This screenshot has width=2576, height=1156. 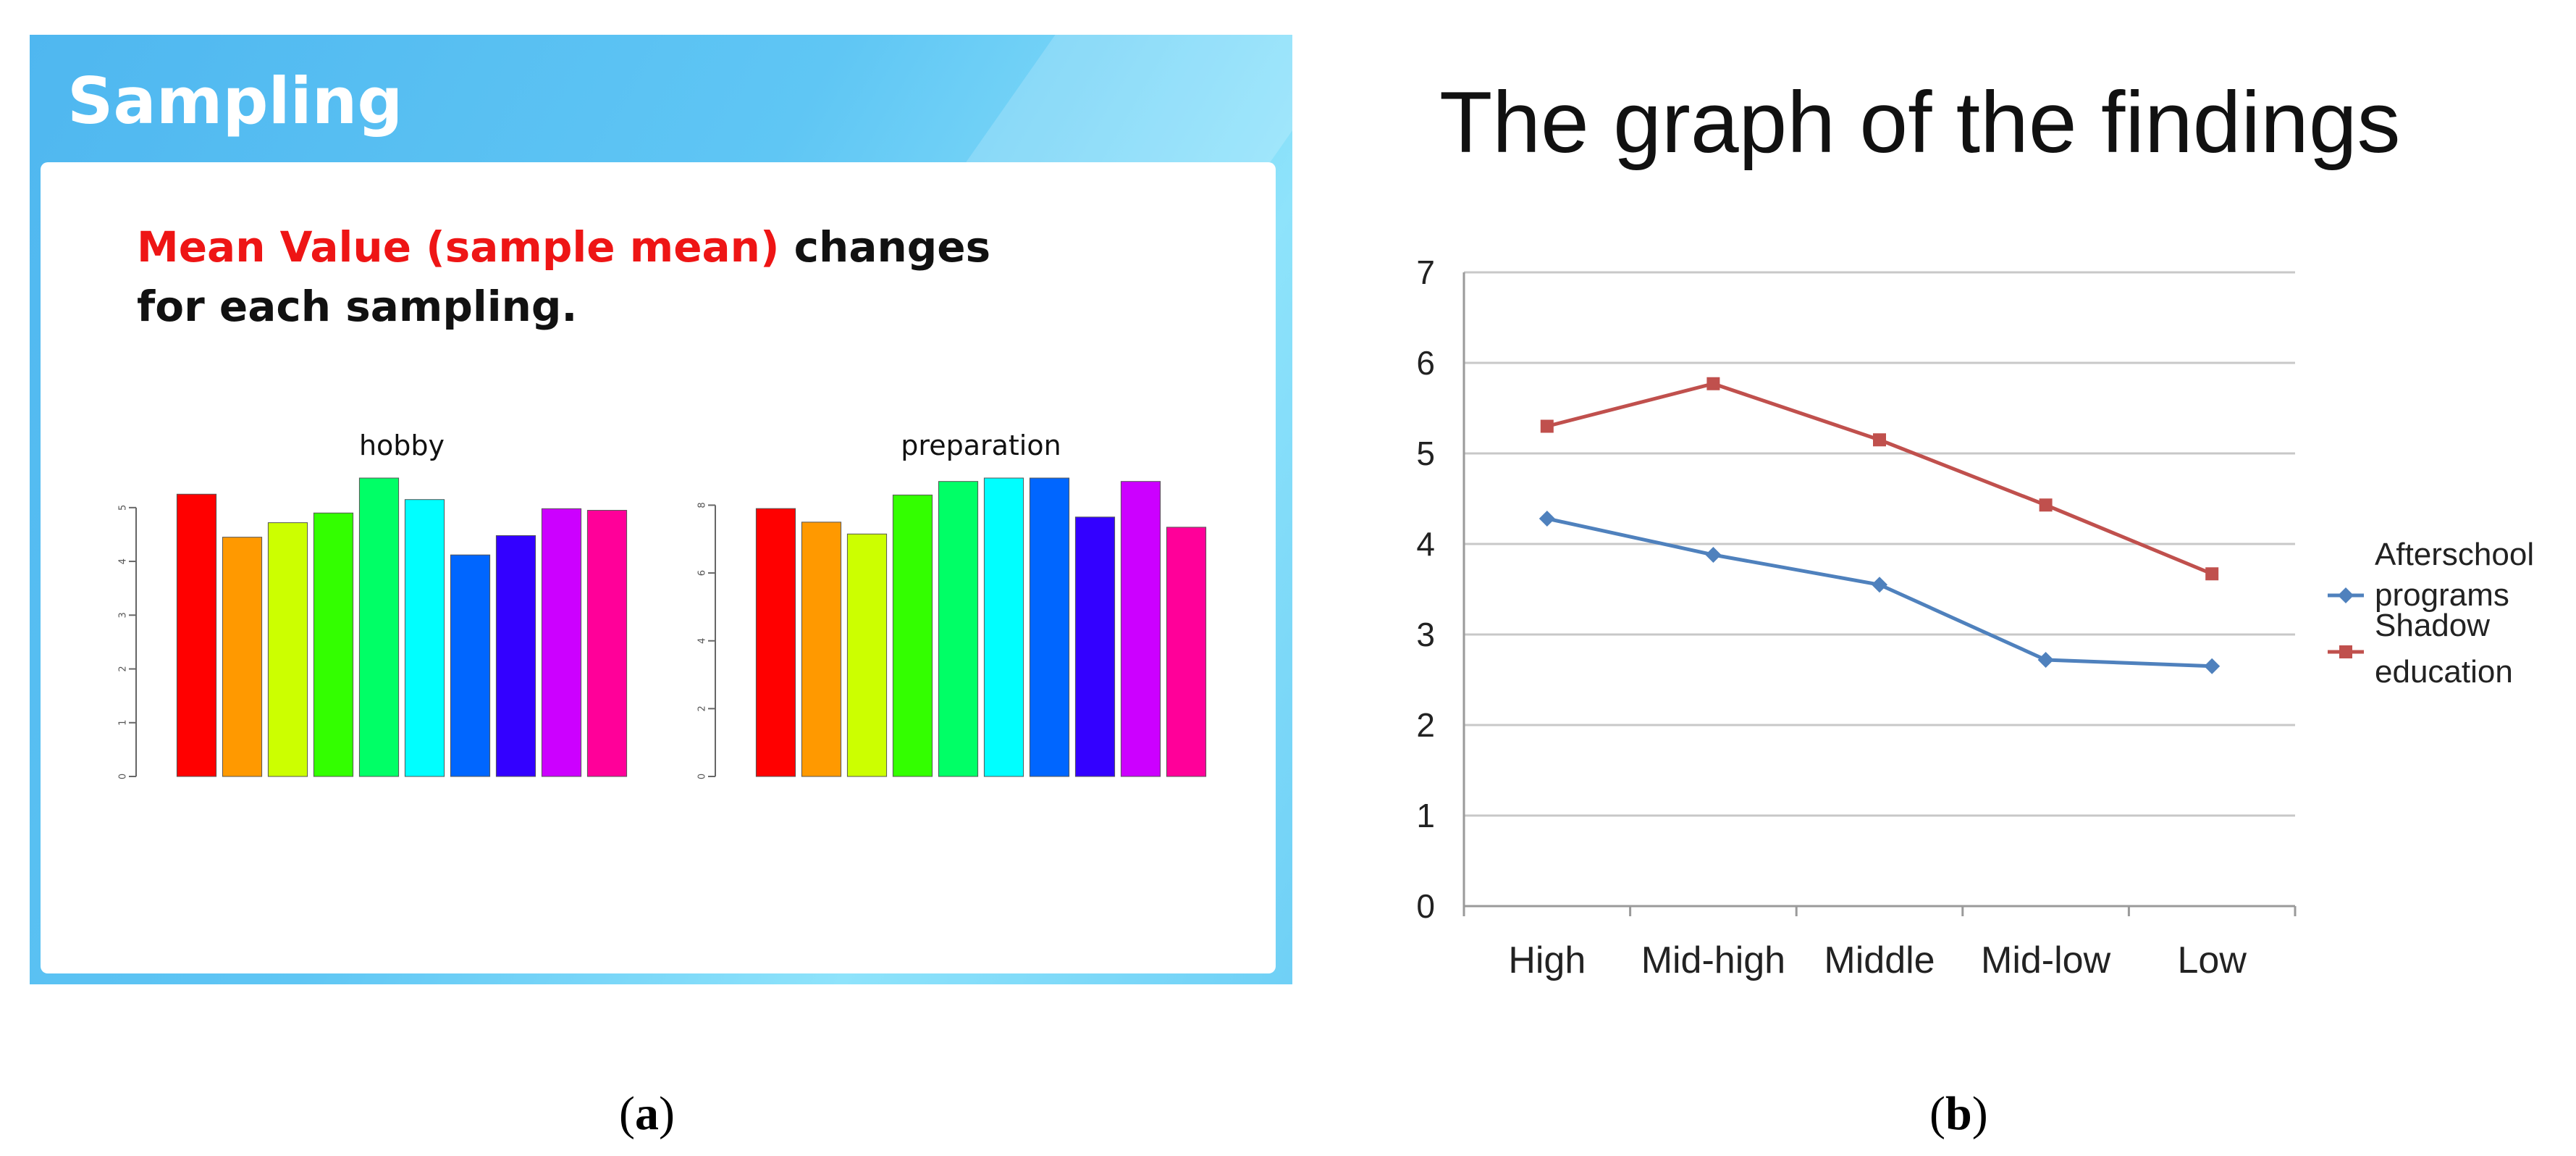 I want to click on slide-title: Sampling, so click(x=235, y=101).